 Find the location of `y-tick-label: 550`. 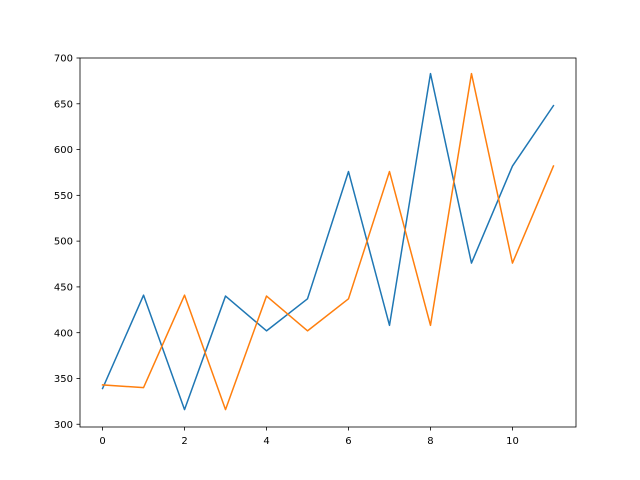

y-tick-label: 550 is located at coordinates (63, 196).